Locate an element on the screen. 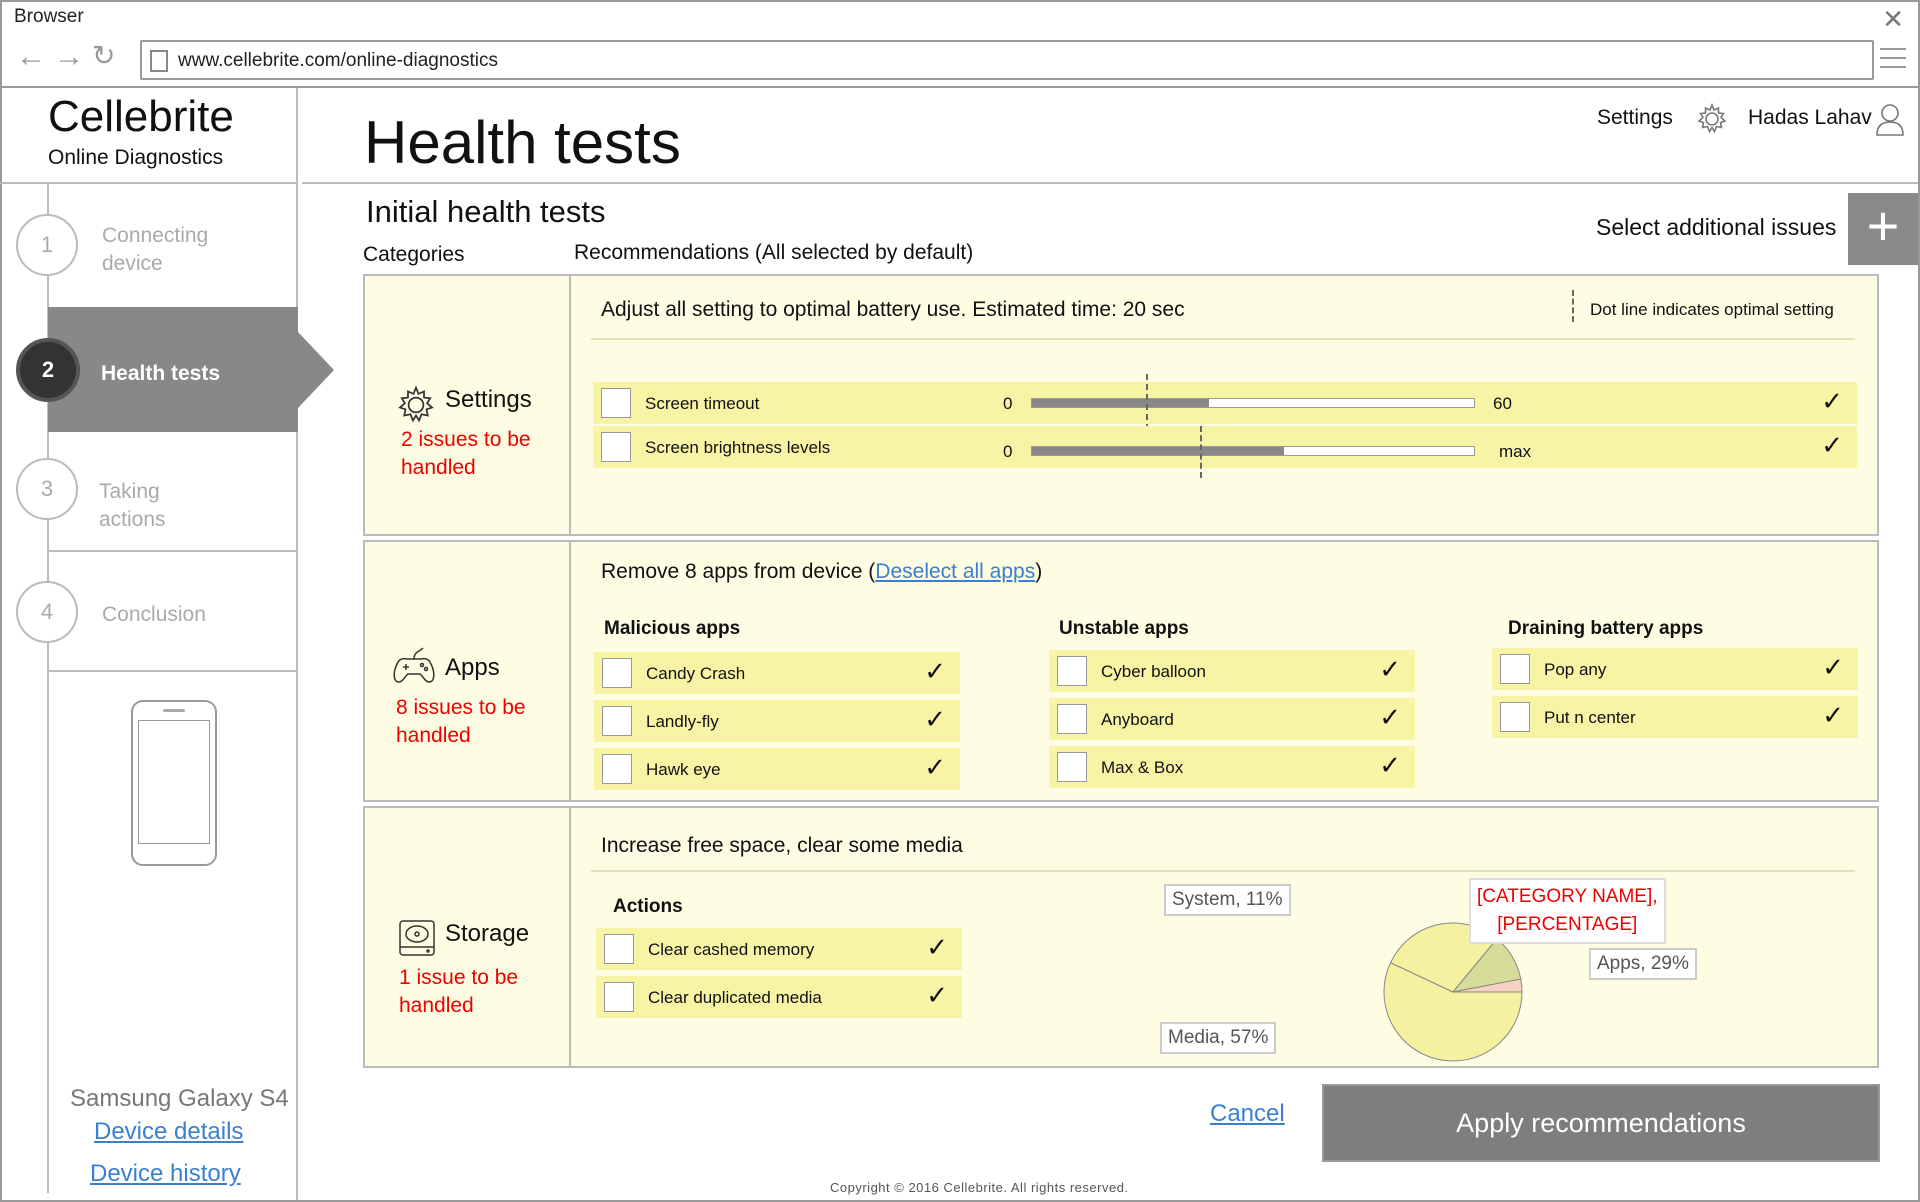 Image resolution: width=1920 pixels, height=1202 pixels. setting-label: Screen brightness levels is located at coordinates (738, 447).